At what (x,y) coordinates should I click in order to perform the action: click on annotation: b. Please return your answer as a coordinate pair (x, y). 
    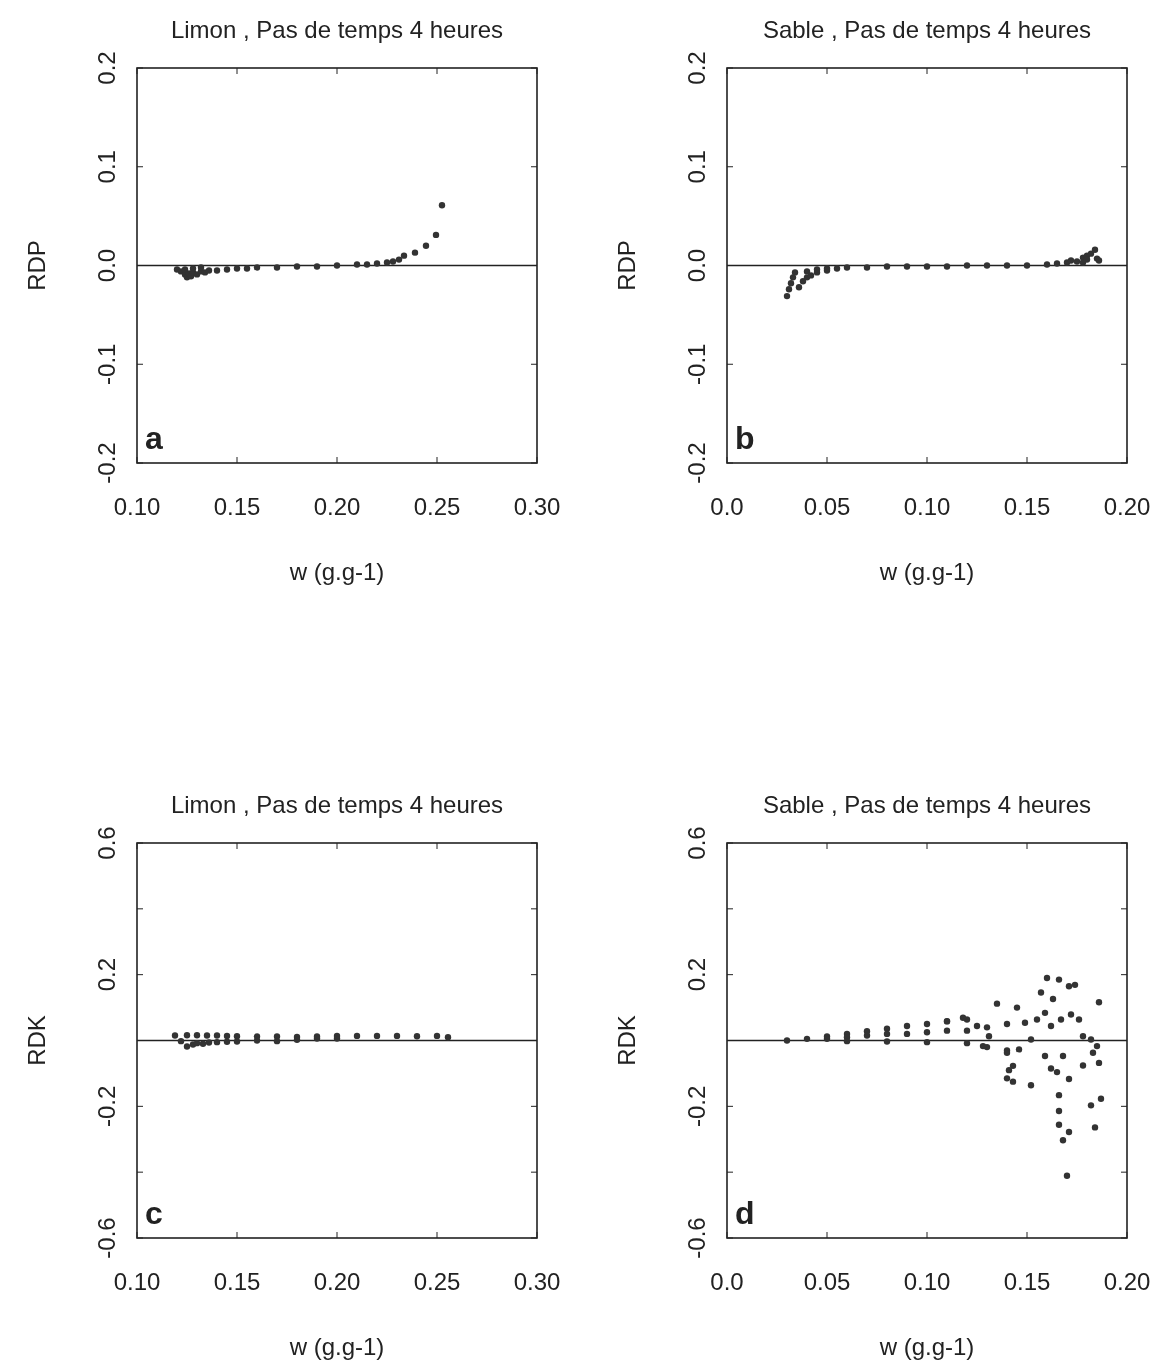
    Looking at the image, I should click on (745, 438).